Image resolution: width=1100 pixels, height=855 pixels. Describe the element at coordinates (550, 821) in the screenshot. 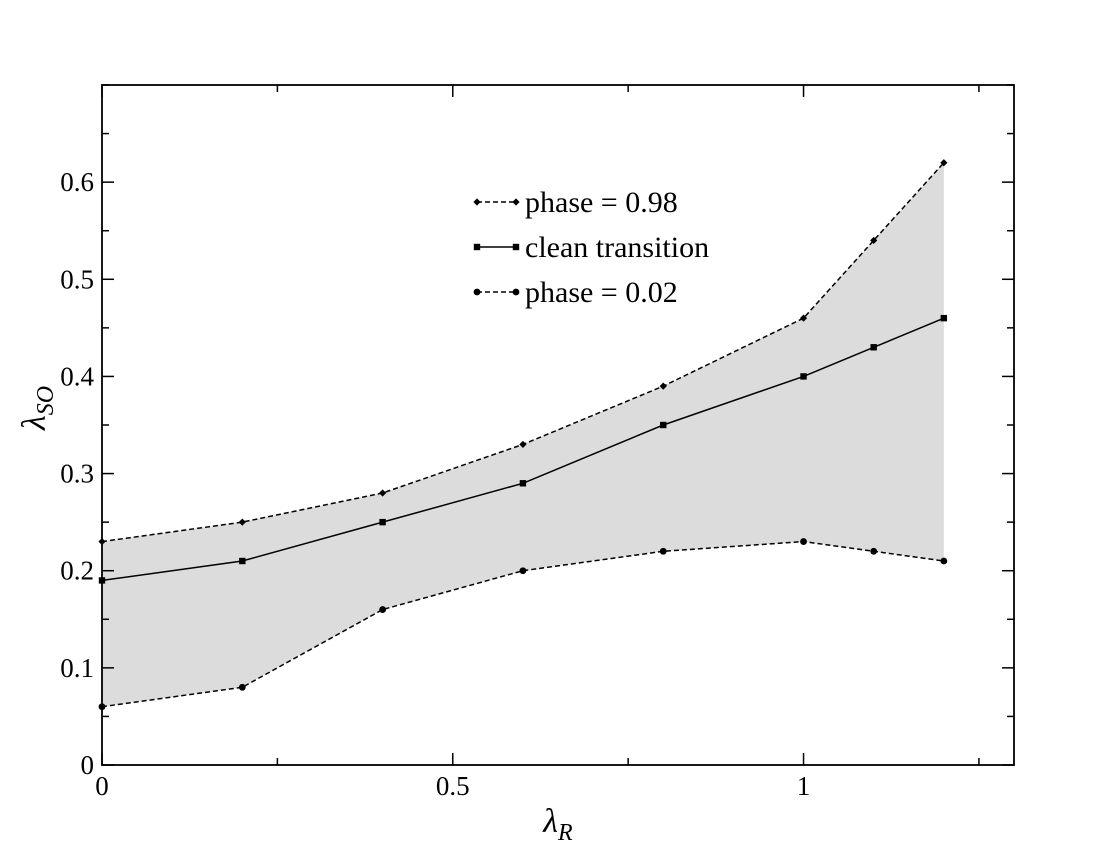

I see `x-axis-label-symbol: λ` at that location.